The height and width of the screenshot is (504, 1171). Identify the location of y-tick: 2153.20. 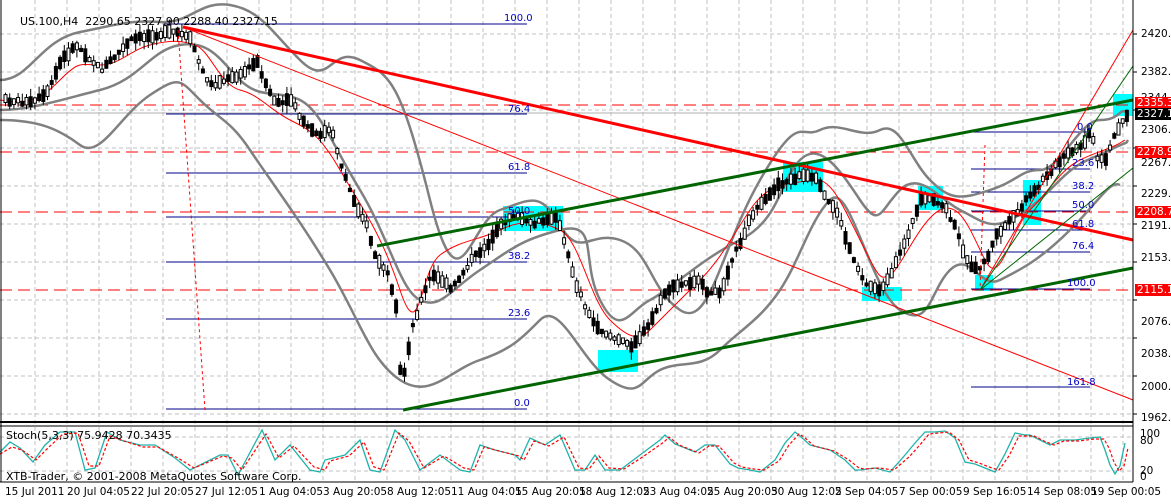
(1156, 258).